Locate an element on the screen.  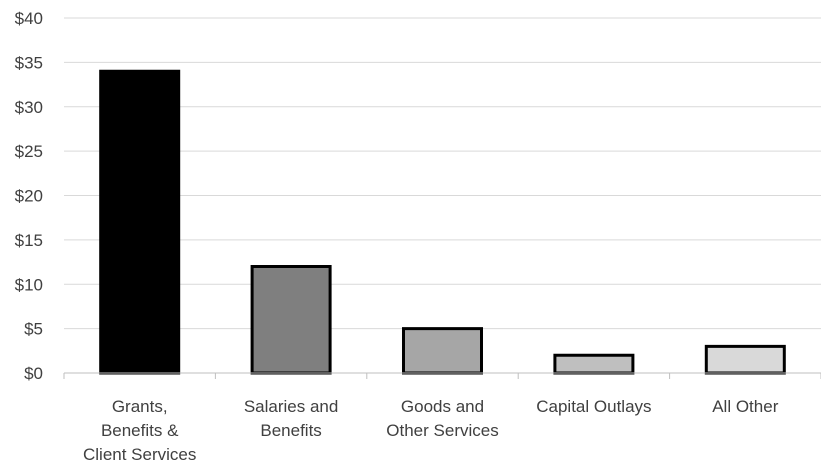
y-axis-tick-labels: $0 $5 $10 $15 $20 $25 $30 $35 $40 is located at coordinates (29, 196).